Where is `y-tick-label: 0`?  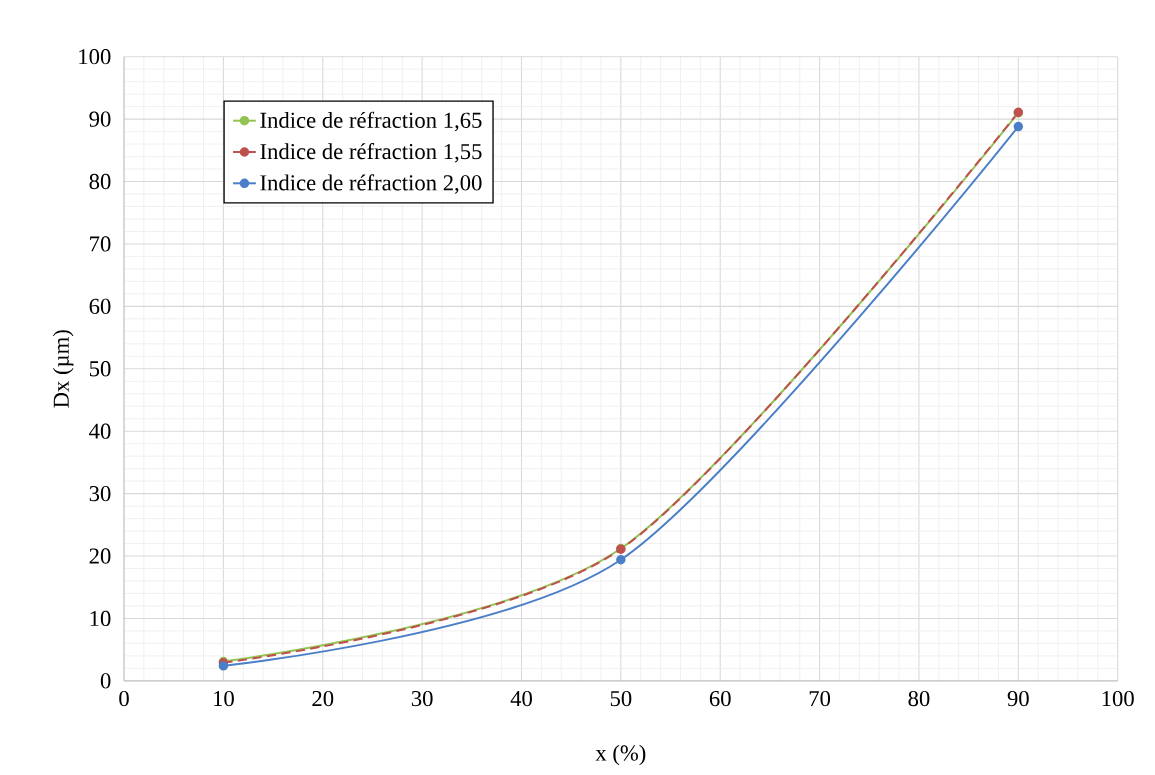
y-tick-label: 0 is located at coordinates (105, 681).